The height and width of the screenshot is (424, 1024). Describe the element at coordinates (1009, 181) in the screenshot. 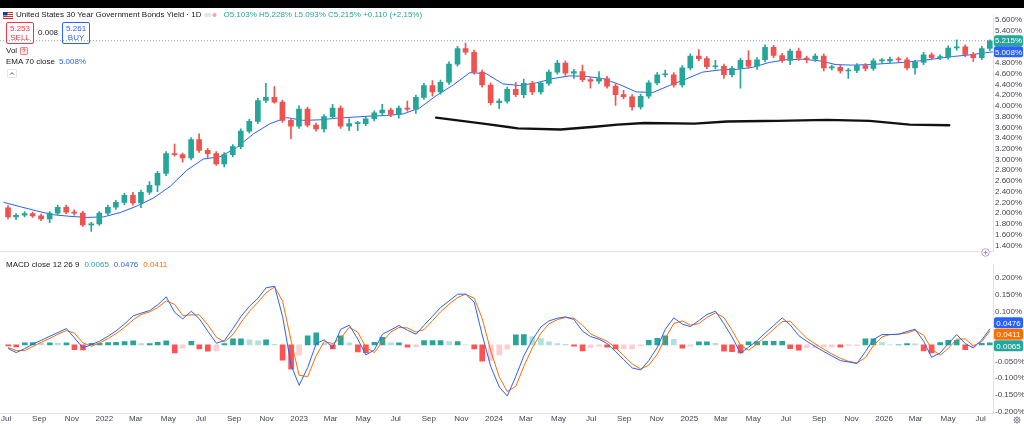

I see `y-tick-label: 2.600%` at that location.